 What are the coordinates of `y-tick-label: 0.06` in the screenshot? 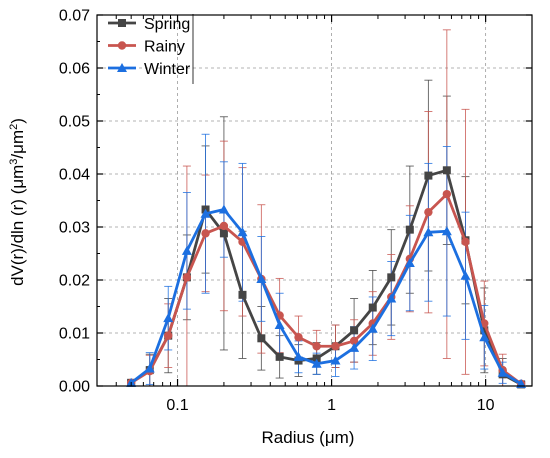 It's located at (74, 69).